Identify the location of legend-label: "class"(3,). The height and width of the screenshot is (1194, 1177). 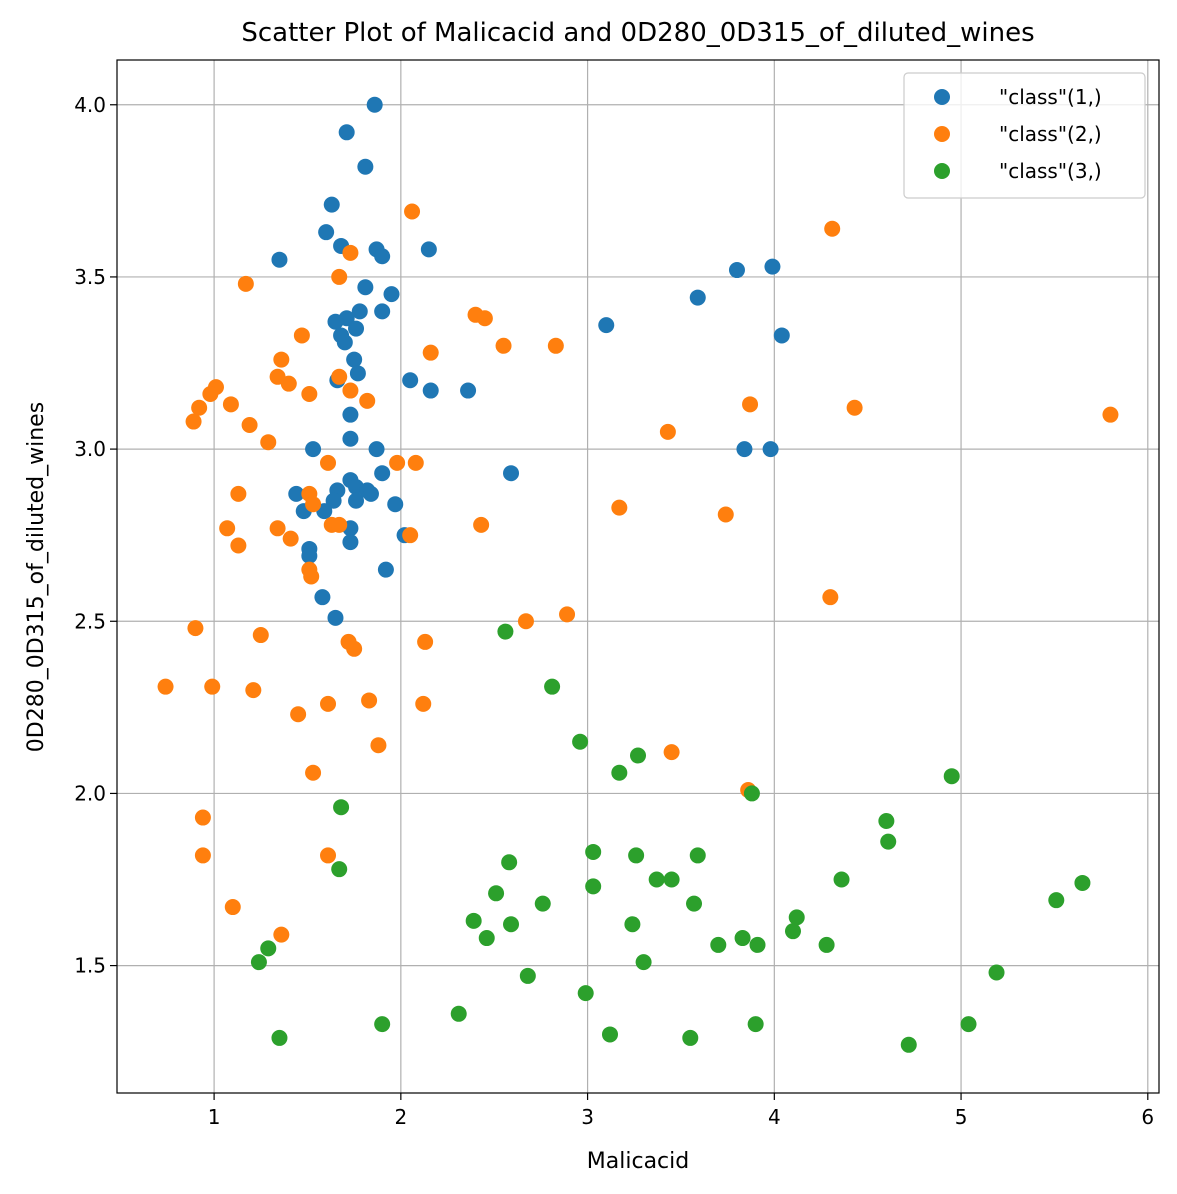
(1050, 171).